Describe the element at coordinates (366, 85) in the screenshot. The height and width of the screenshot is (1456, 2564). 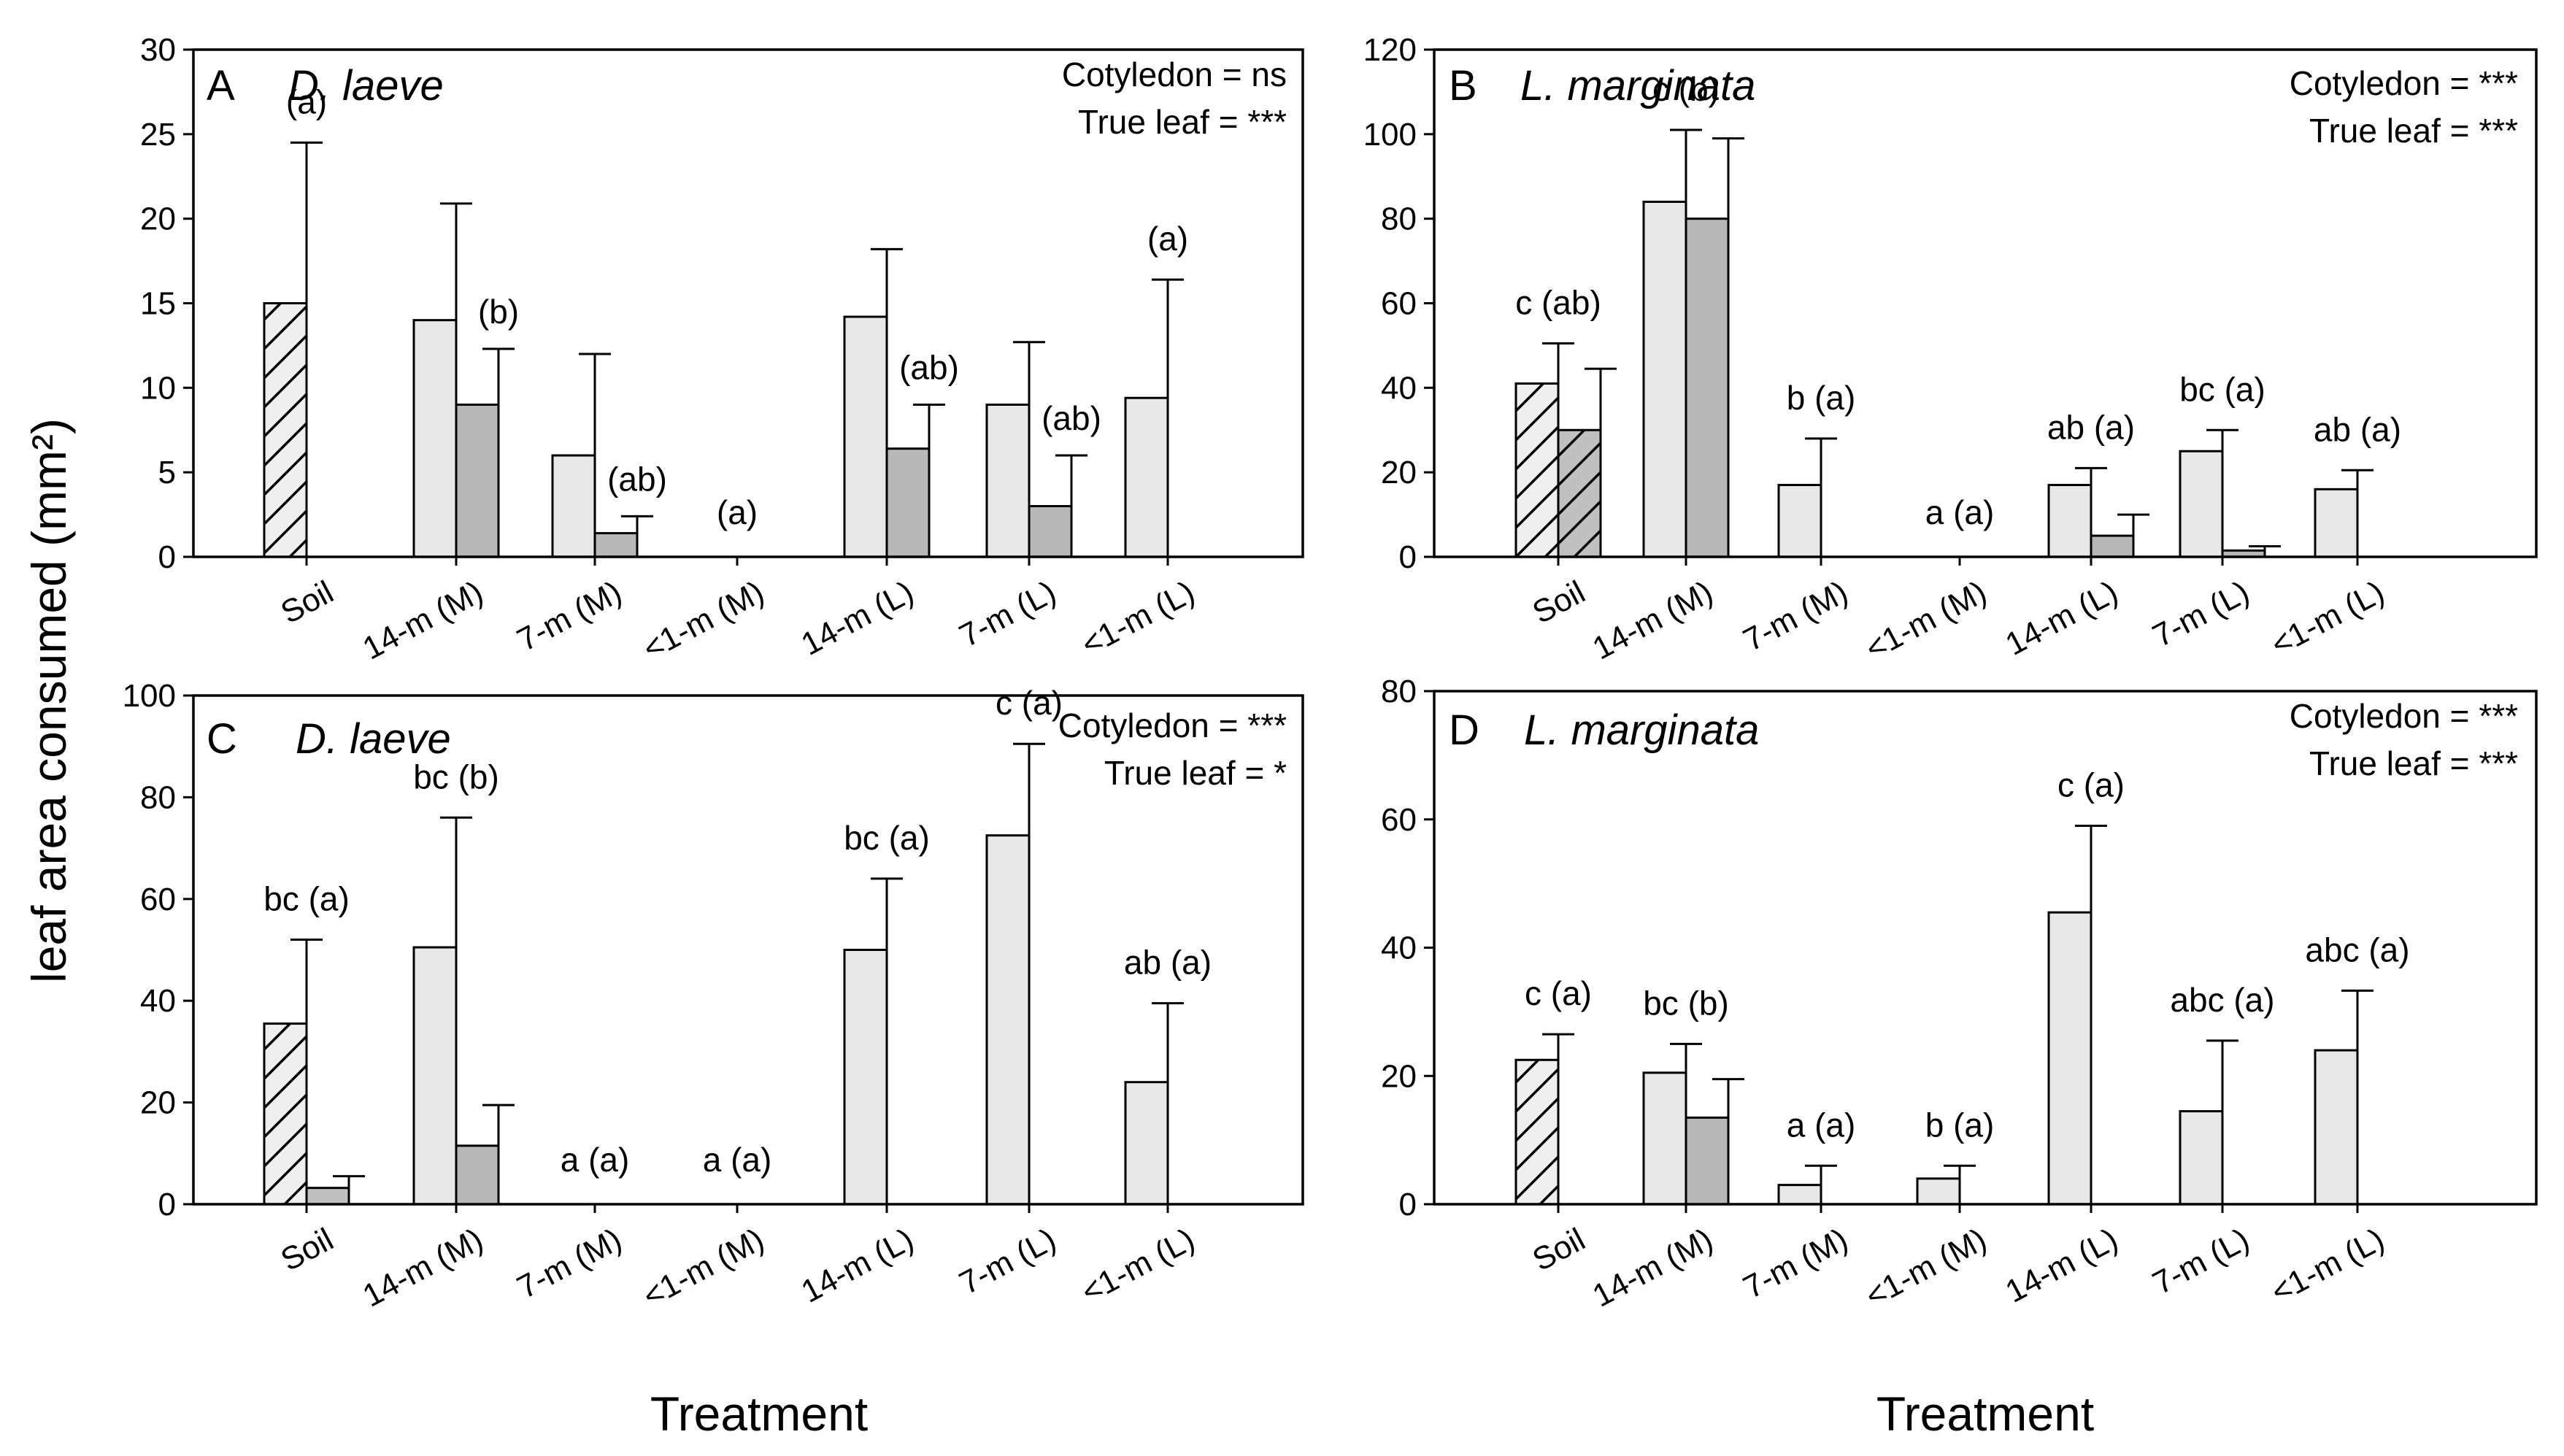
I see `species-name: D. laeve` at that location.